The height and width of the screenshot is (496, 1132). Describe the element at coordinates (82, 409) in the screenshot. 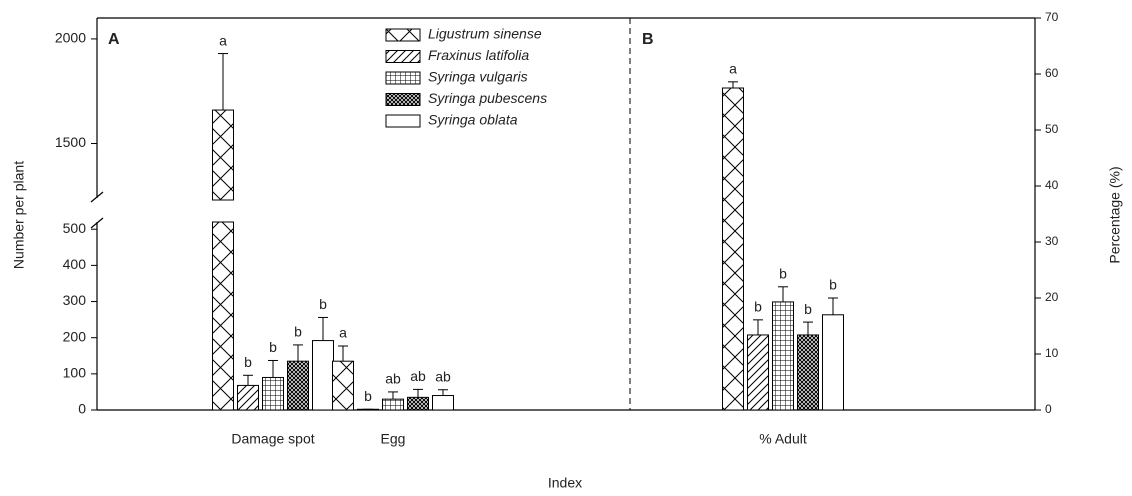

I see `y-tick-label: 0` at that location.